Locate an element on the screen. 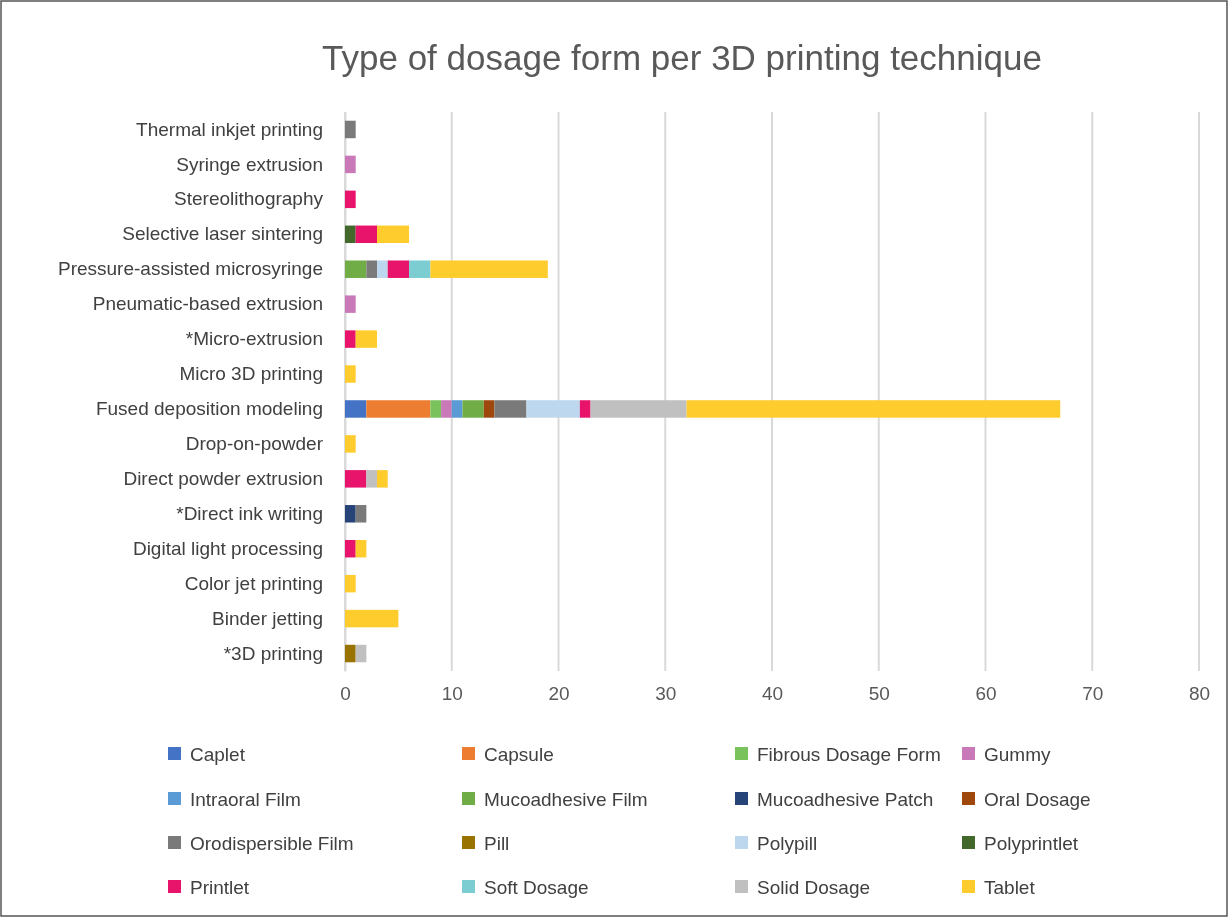 This screenshot has width=1230, height=919. x-tick-label: 50 is located at coordinates (879, 694).